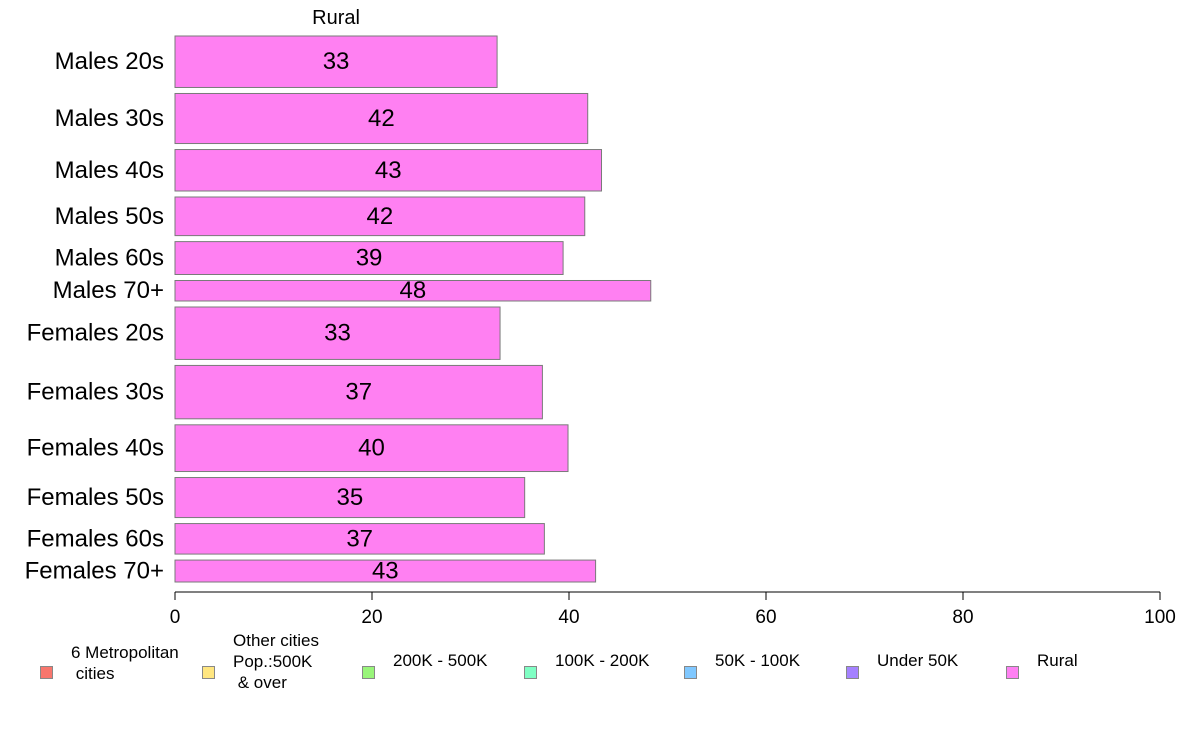 The width and height of the screenshot is (1188, 736). I want to click on data-label: 39, so click(369, 258).